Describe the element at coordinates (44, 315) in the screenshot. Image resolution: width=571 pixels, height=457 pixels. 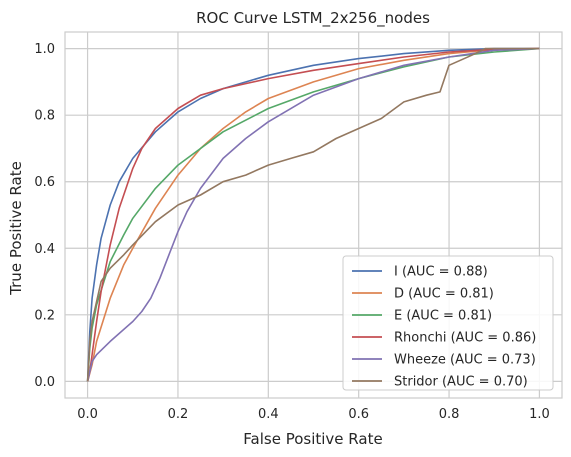
I see `y-tick-label: 0.2` at that location.